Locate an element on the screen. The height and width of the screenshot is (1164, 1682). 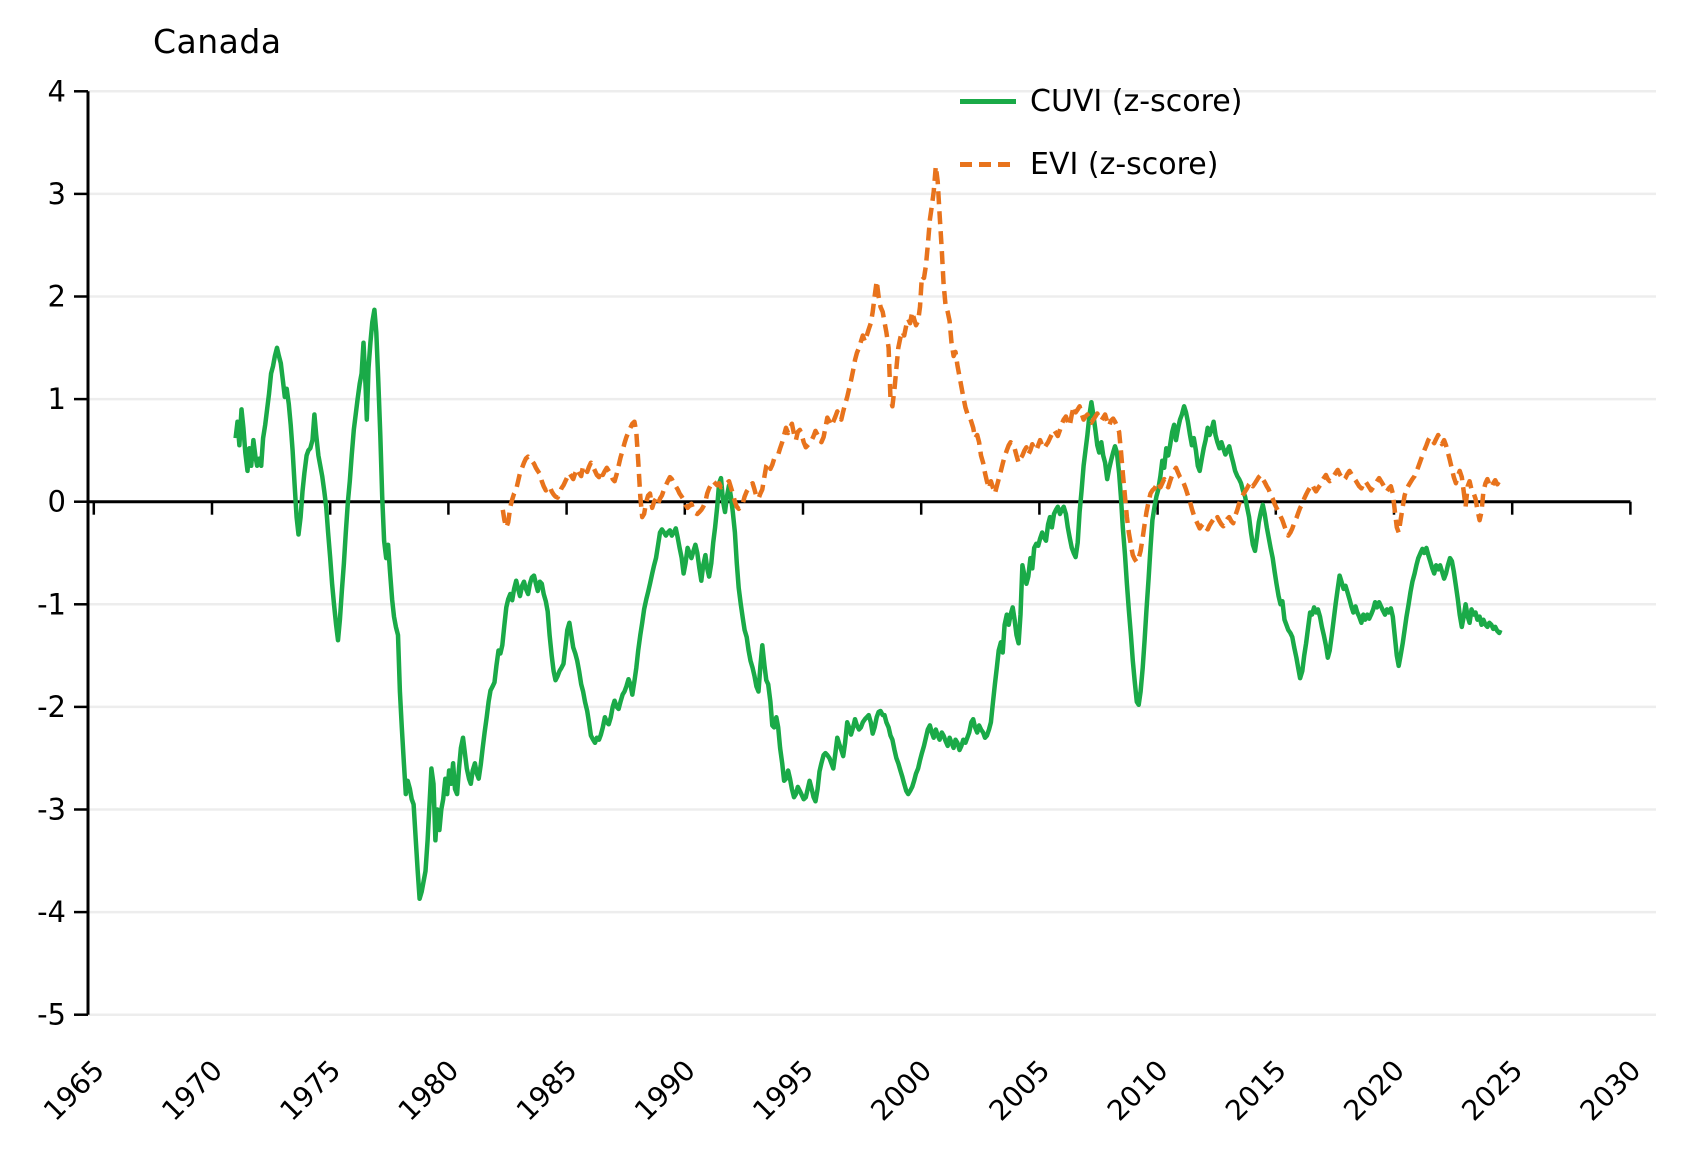
y-tick-label: -1 is located at coordinates (51, 604).